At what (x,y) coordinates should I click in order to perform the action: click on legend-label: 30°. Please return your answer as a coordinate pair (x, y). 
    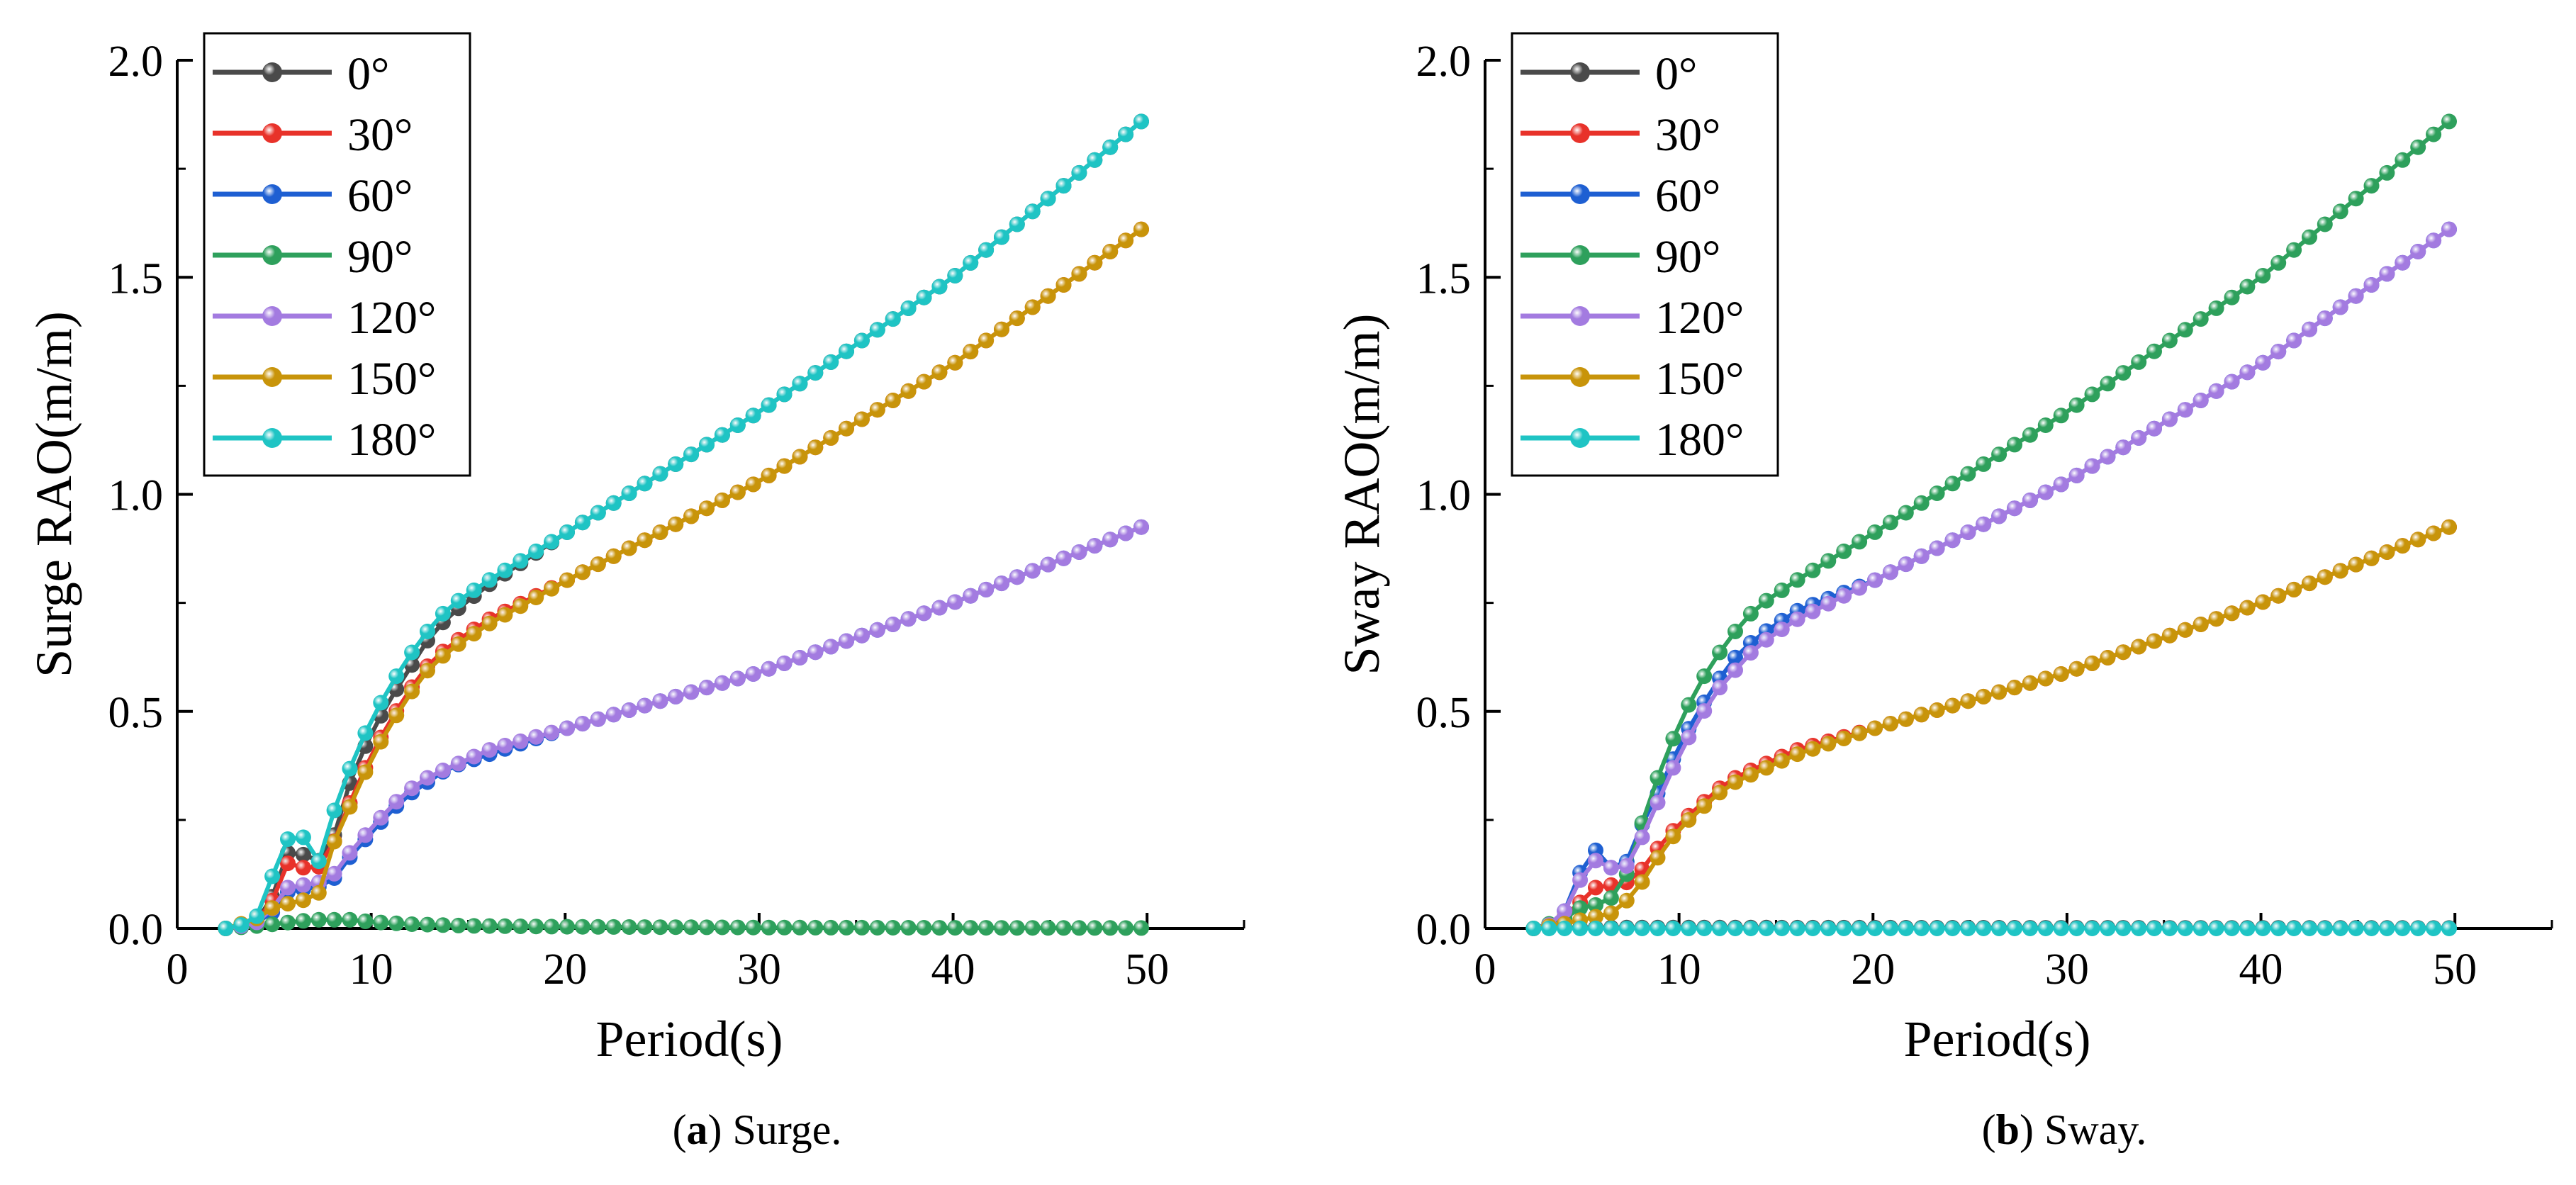
    Looking at the image, I should click on (380, 135).